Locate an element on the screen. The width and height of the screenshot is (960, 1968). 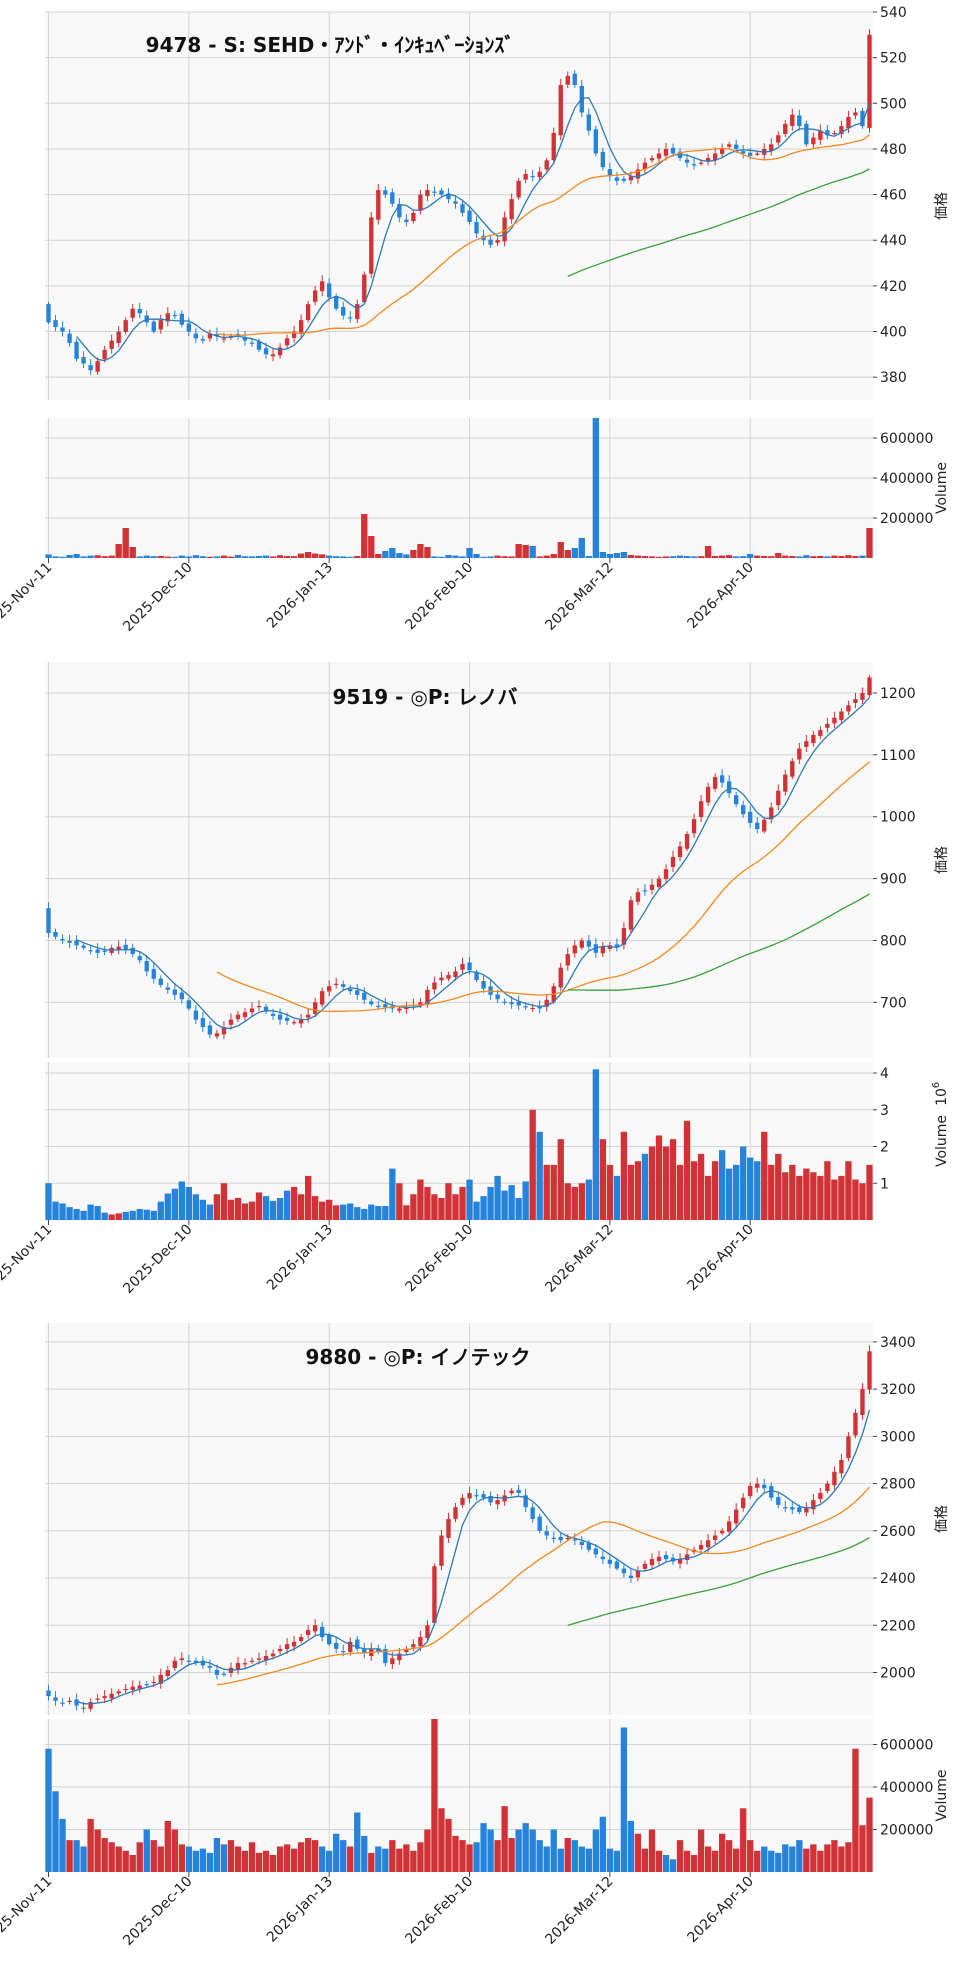
price-tick-label: 520 is located at coordinates (893, 59).